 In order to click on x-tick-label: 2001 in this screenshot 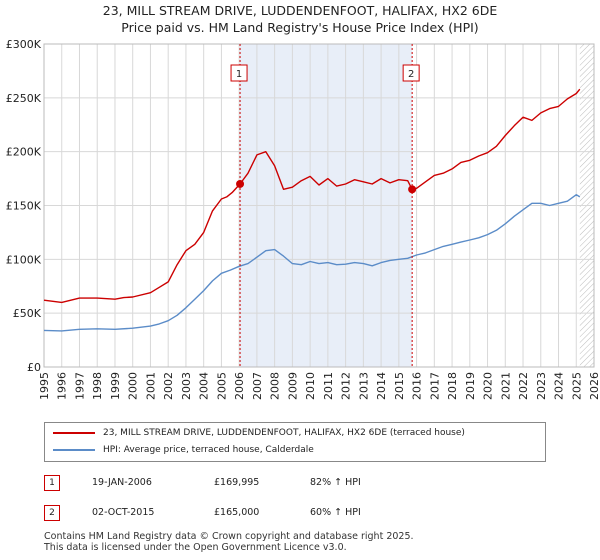, I will do `click(150, 386)`.